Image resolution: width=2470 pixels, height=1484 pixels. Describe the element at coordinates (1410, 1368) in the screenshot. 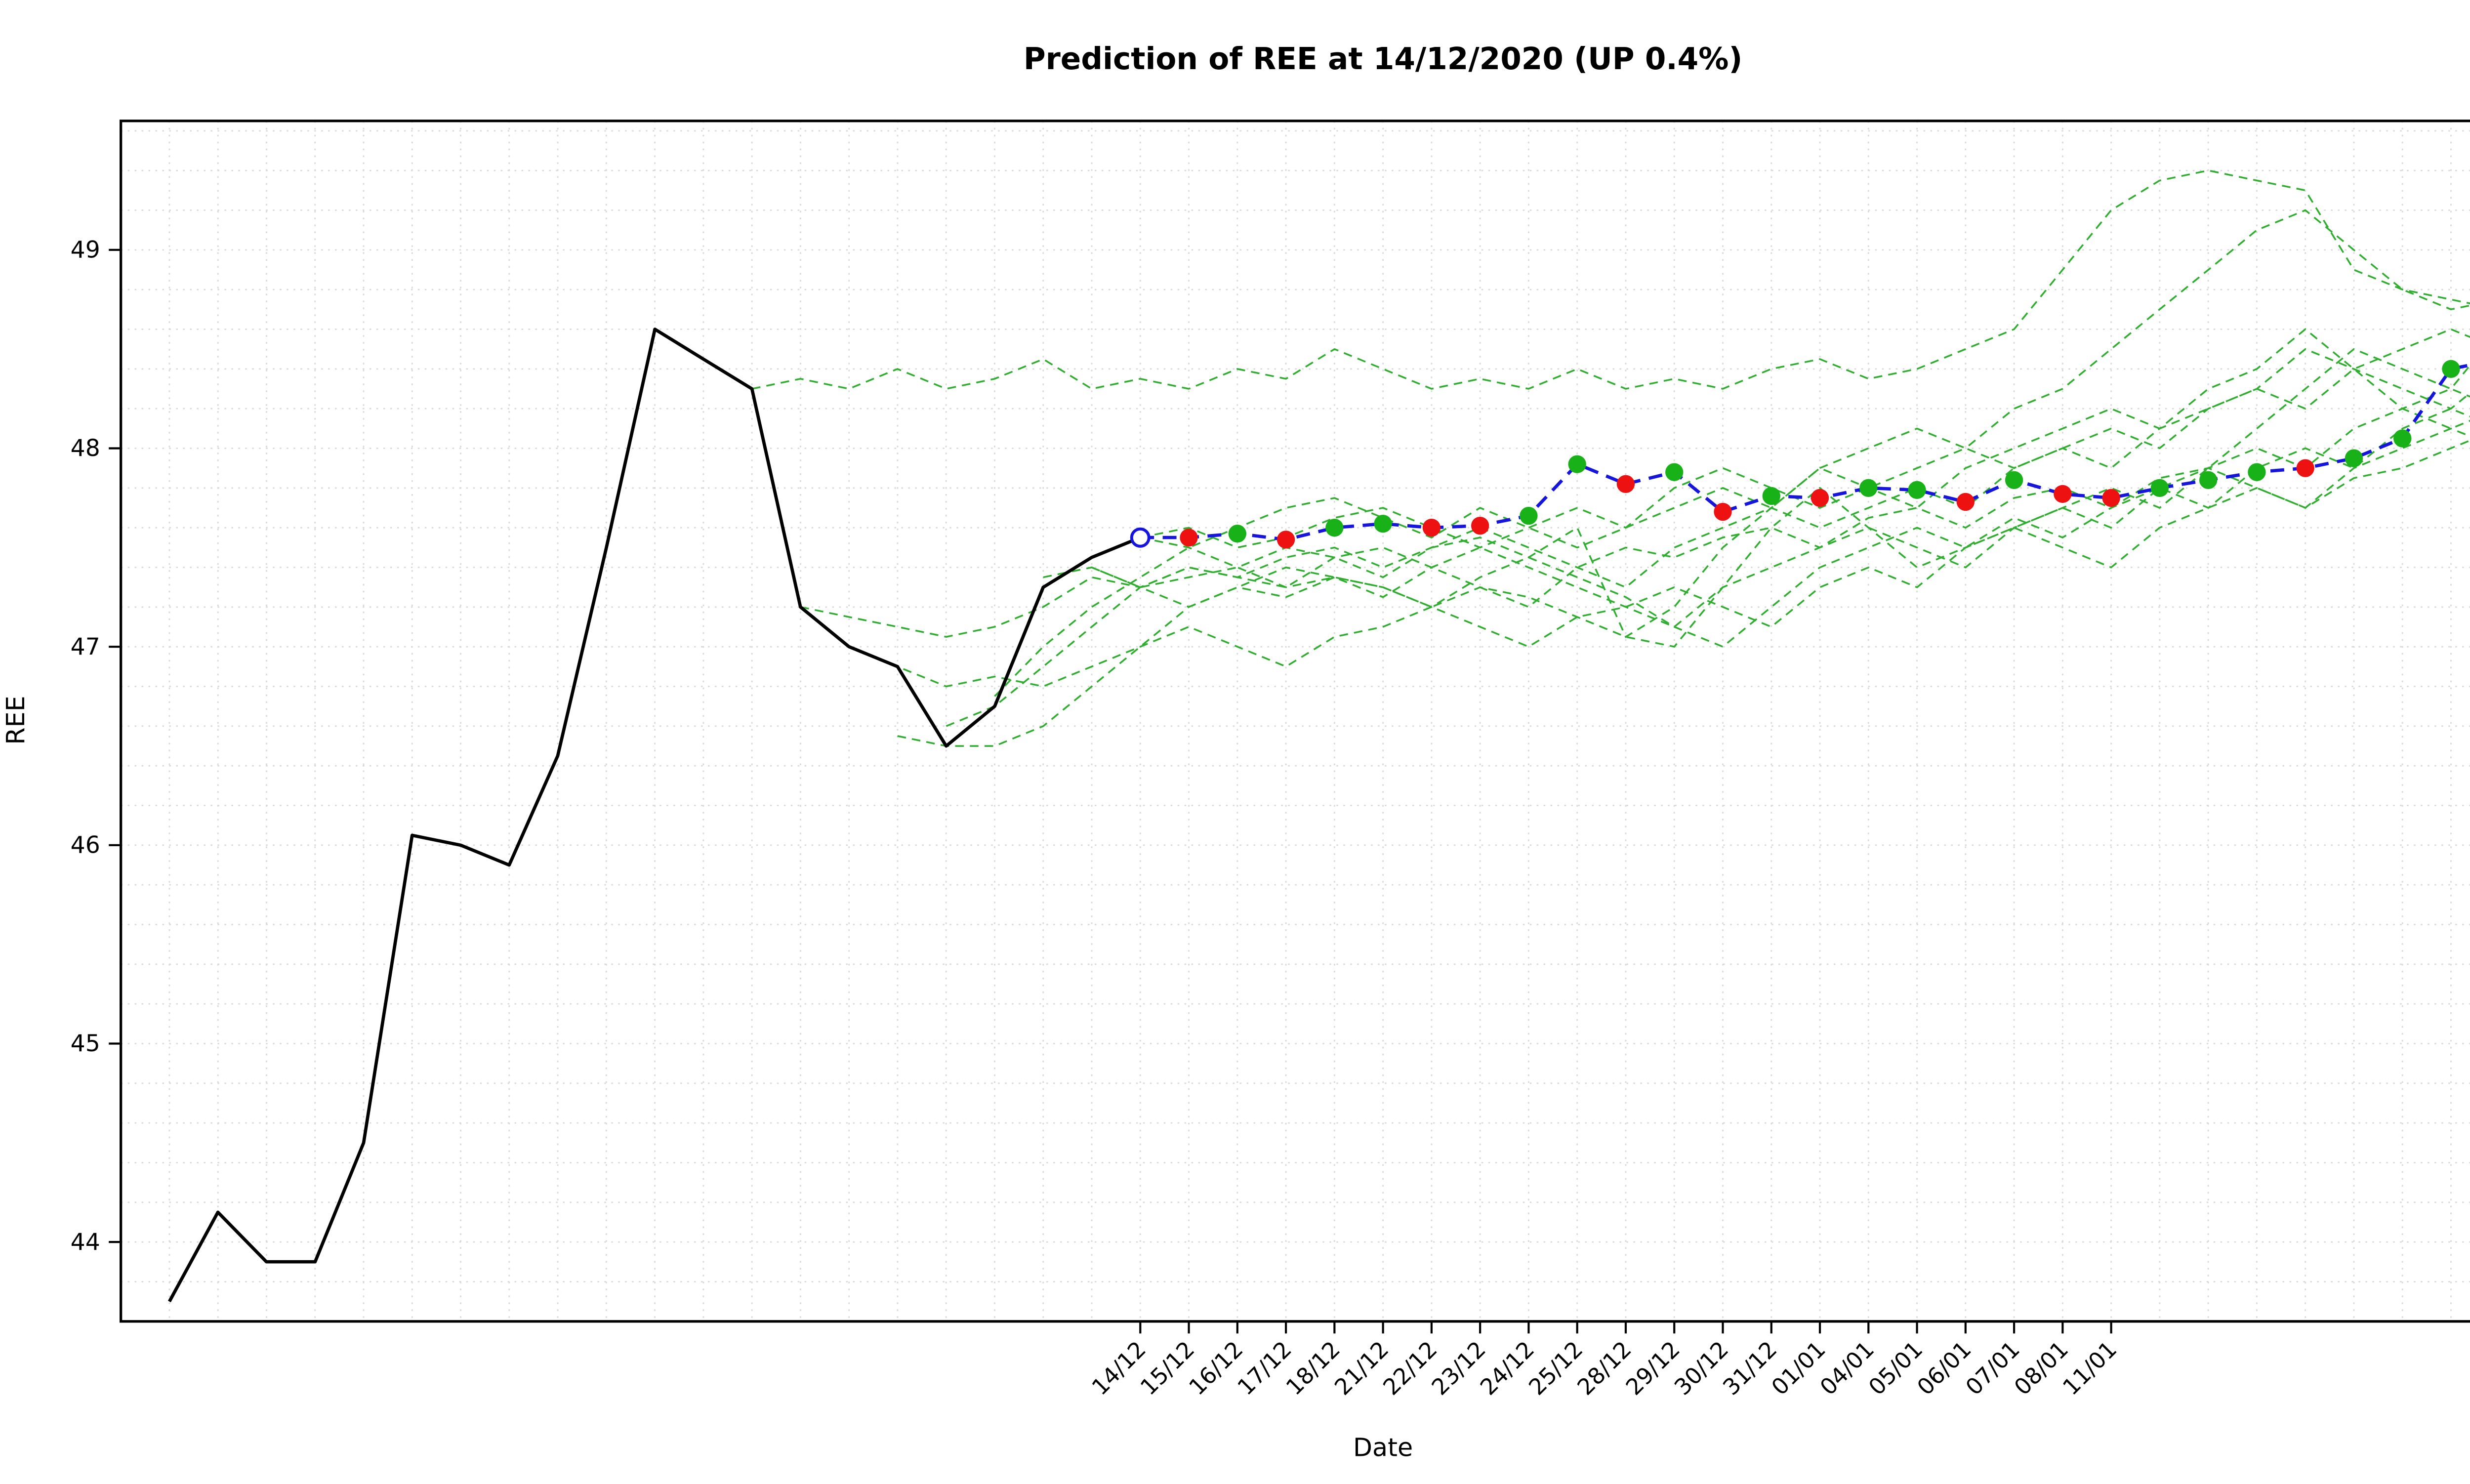

I see `x-tick-label: 22/12` at that location.